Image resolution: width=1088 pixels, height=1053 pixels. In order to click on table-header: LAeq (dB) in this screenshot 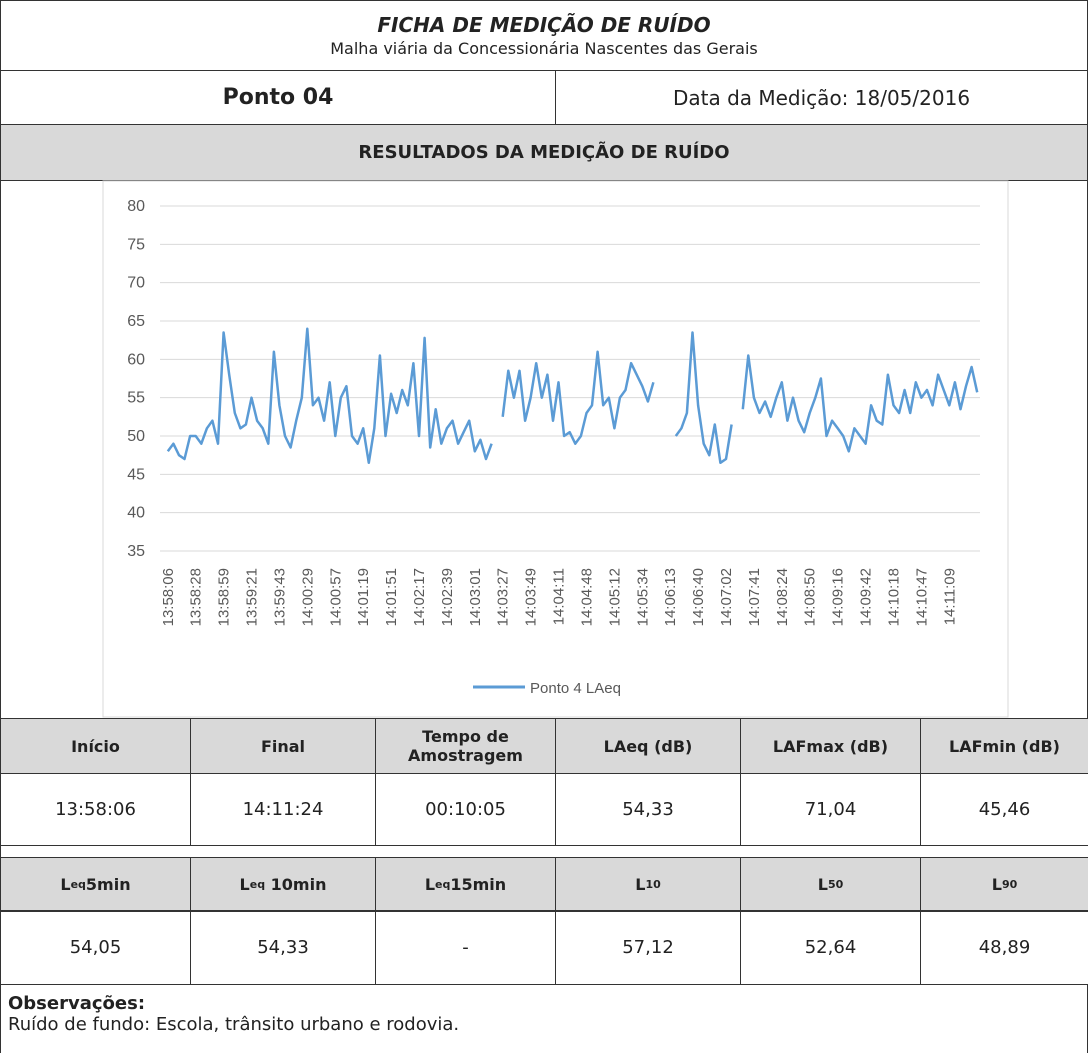, I will do `click(648, 746)`.